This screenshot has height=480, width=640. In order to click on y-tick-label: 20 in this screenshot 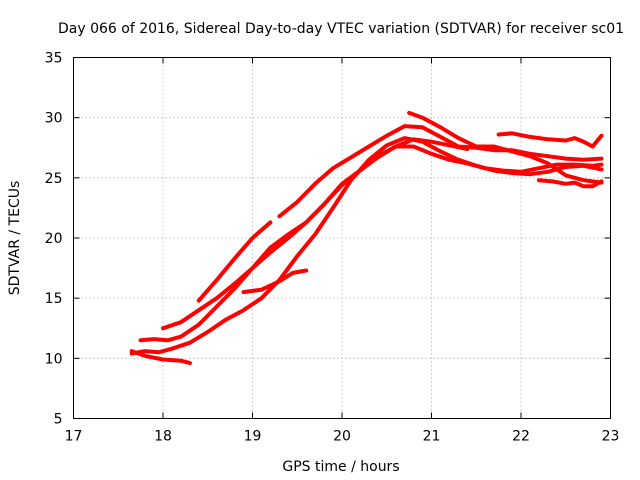, I will do `click(54, 239)`.